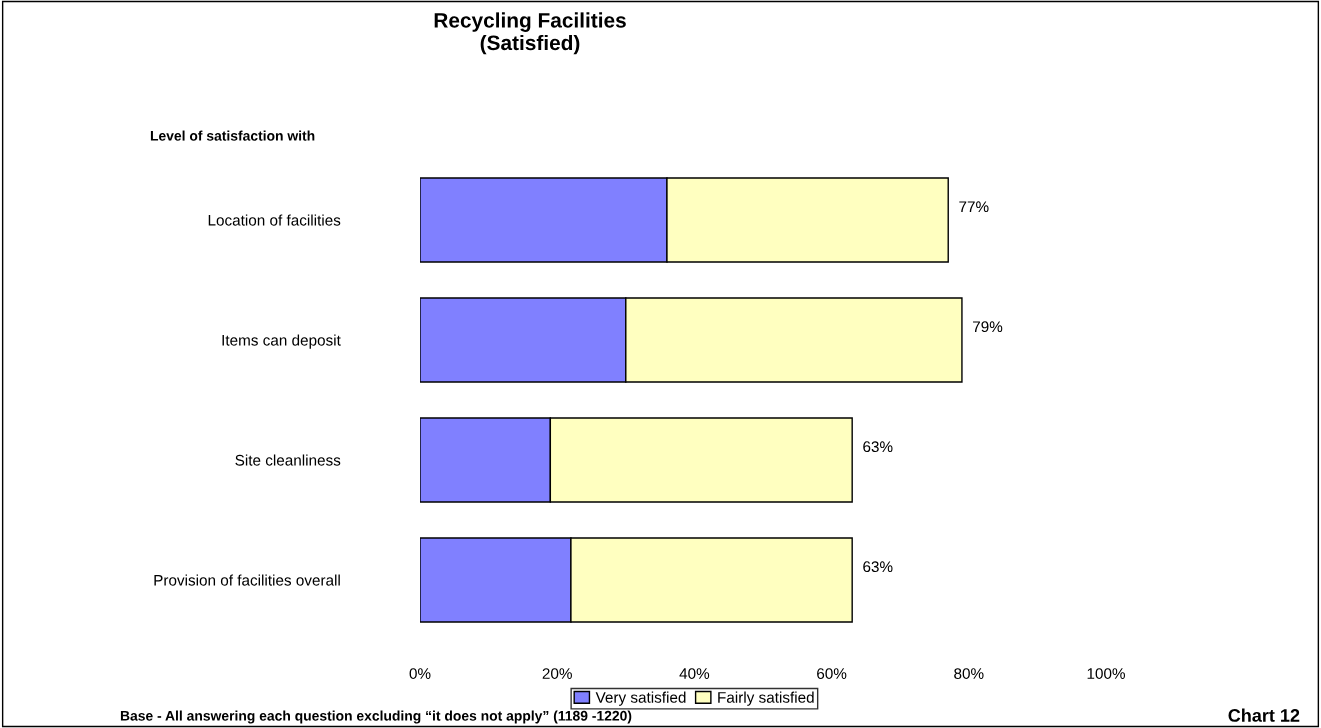  Describe the element at coordinates (232, 135) in the screenshot. I see `text: Level of satisfaction with` at that location.